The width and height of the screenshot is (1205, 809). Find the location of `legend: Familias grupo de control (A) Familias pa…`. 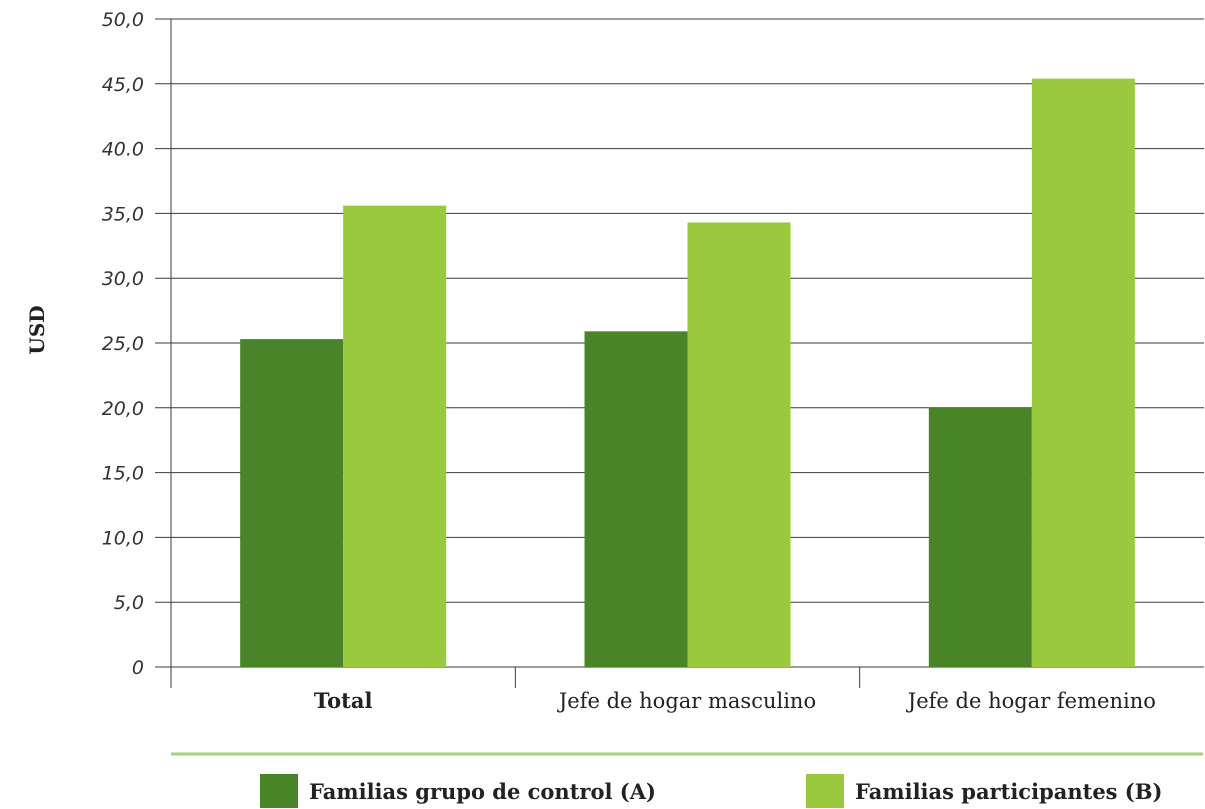

legend: Familias grupo de control (A) Familias pa… is located at coordinates (711, 791).